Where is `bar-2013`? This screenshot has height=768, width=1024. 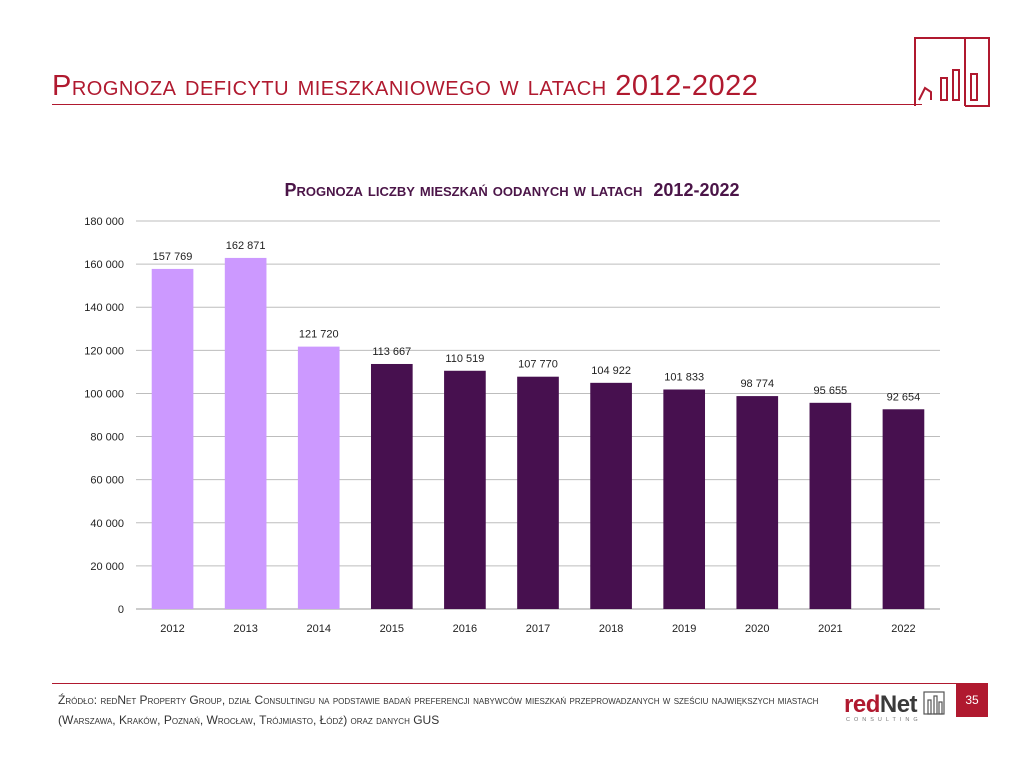
bar-2013 is located at coordinates (245, 433).